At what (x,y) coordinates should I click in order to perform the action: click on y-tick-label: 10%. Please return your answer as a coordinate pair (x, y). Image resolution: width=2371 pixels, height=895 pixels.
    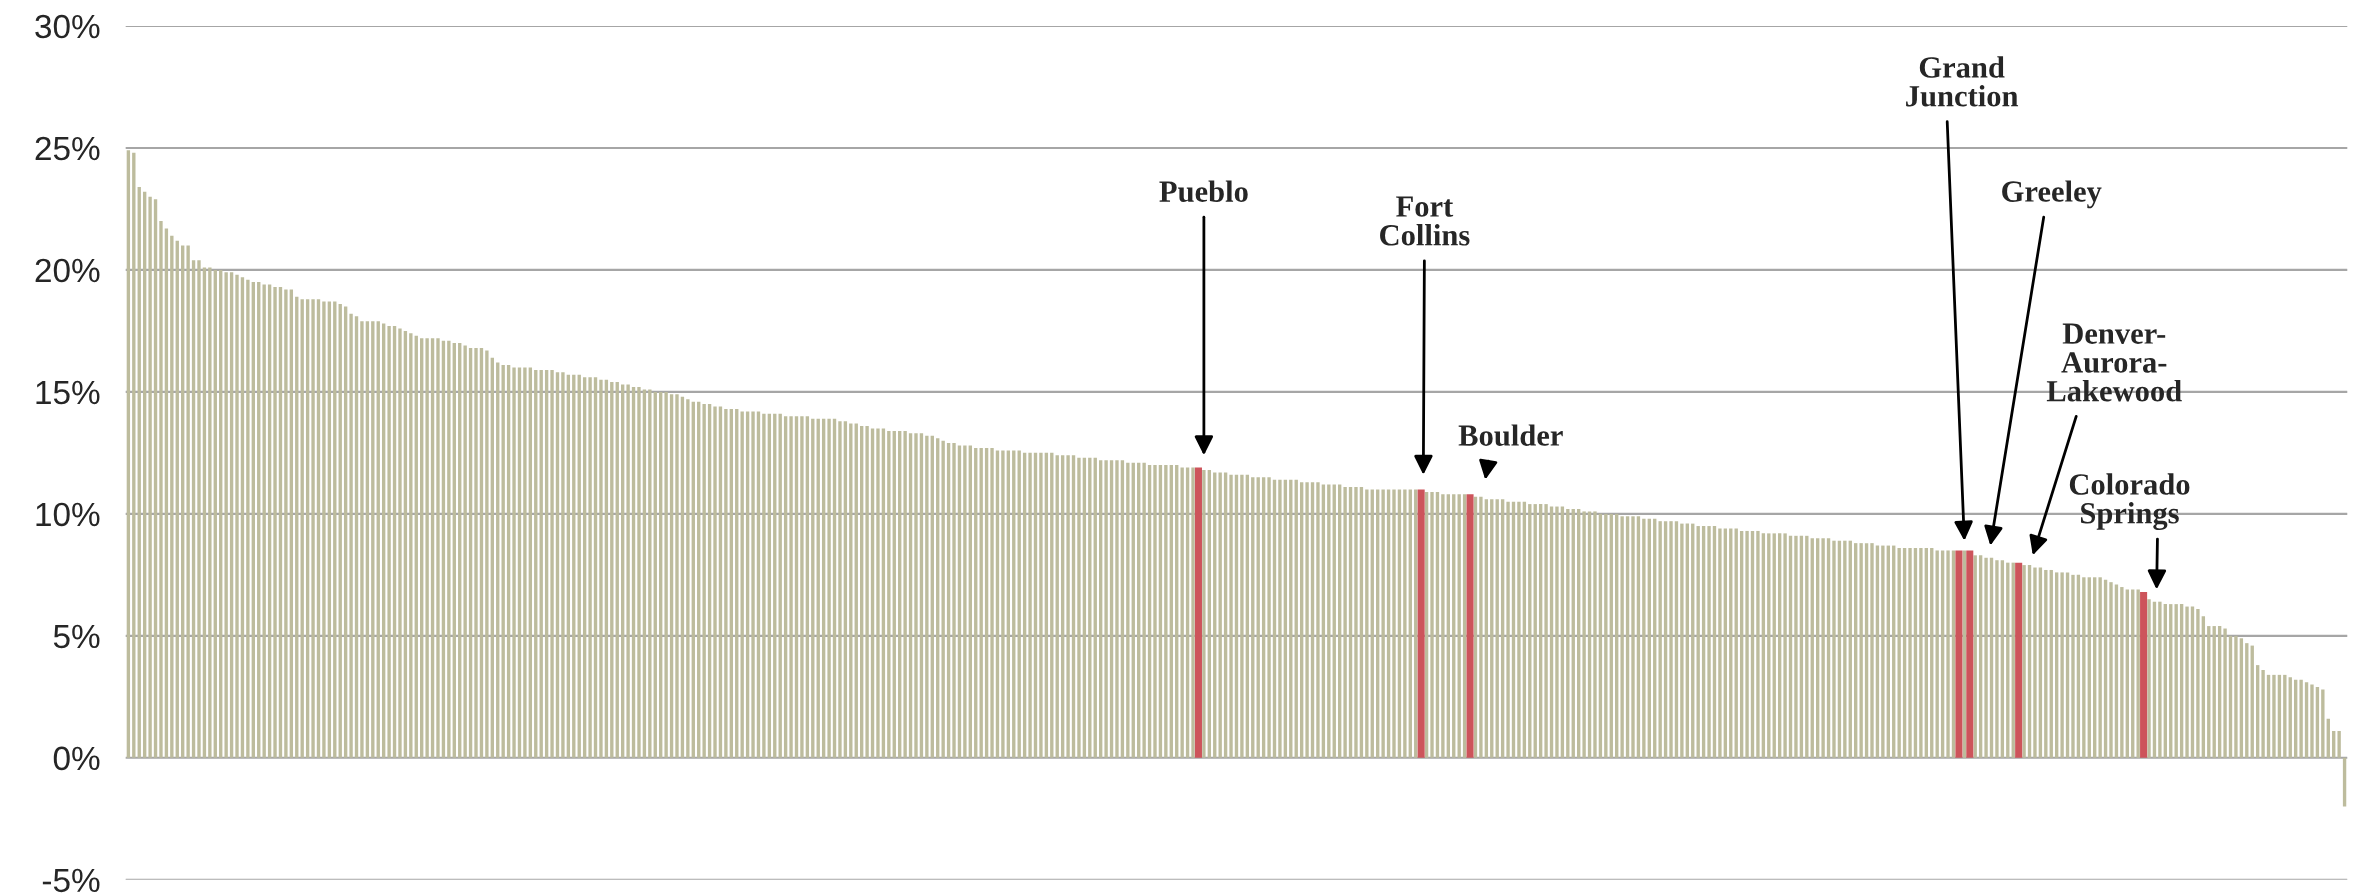
    Looking at the image, I should click on (68, 514).